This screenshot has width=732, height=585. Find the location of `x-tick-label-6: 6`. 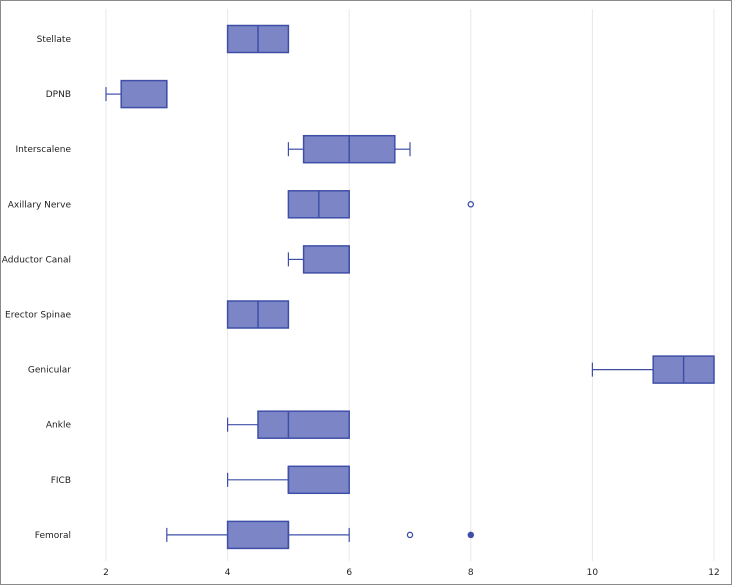

x-tick-label-6: 6 is located at coordinates (349, 573).